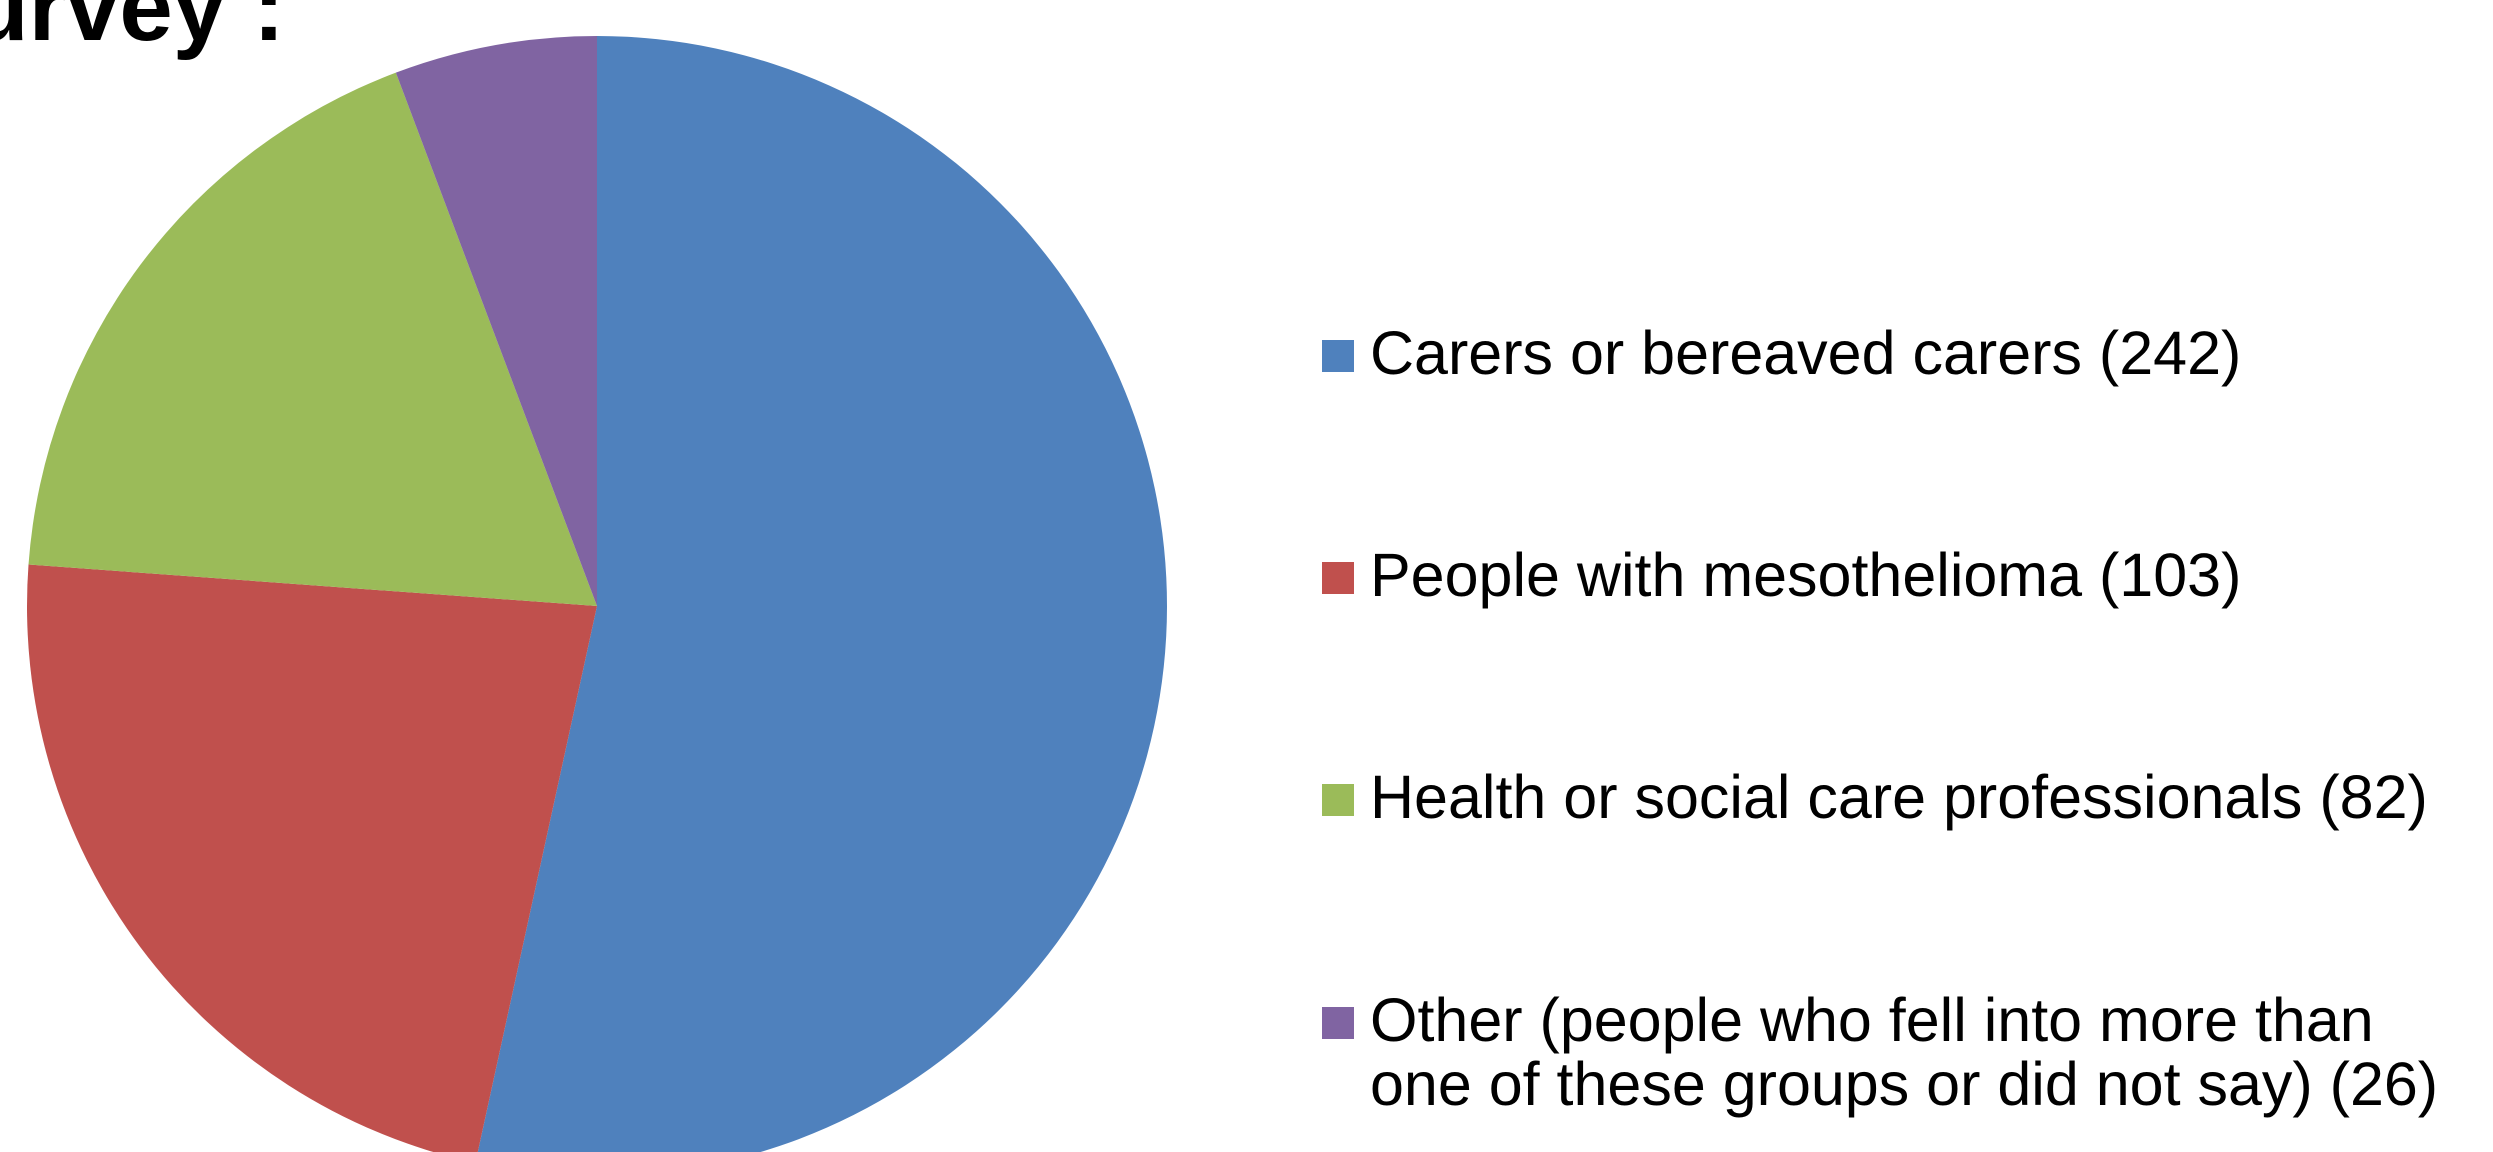 The width and height of the screenshot is (2493, 1152). Describe the element at coordinates (312, 858) in the screenshot. I see `pie-slice-people-with-mesothelioma` at that location.